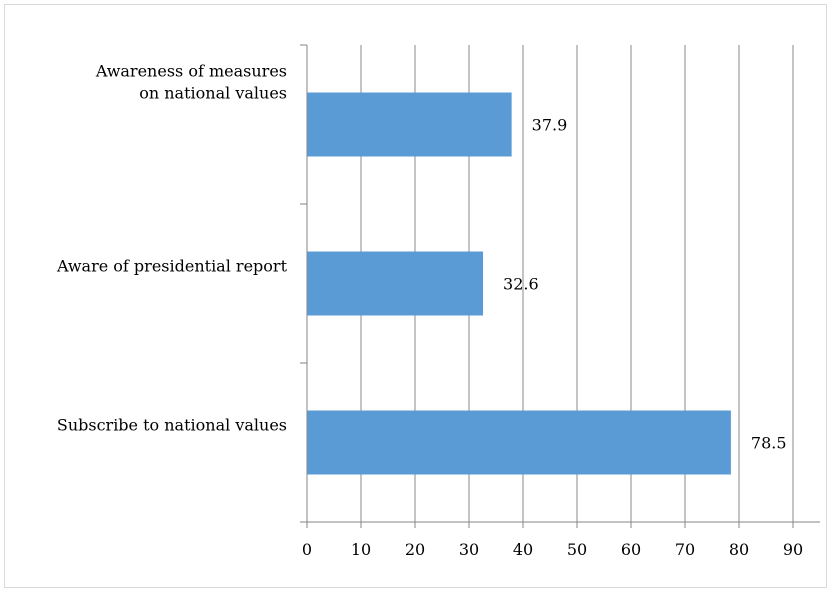 This screenshot has height=592, width=834. I want to click on x-tick-label: 10, so click(361, 549).